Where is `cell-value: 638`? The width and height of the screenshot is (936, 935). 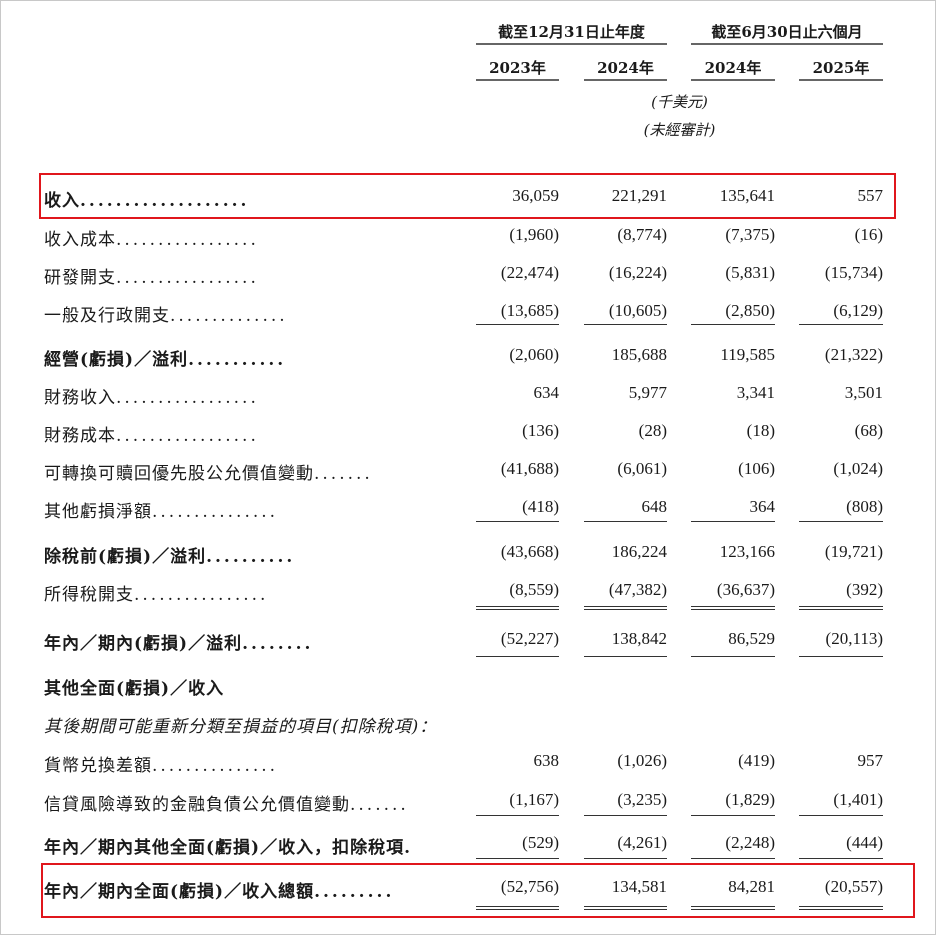 cell-value: 638 is located at coordinates (546, 760).